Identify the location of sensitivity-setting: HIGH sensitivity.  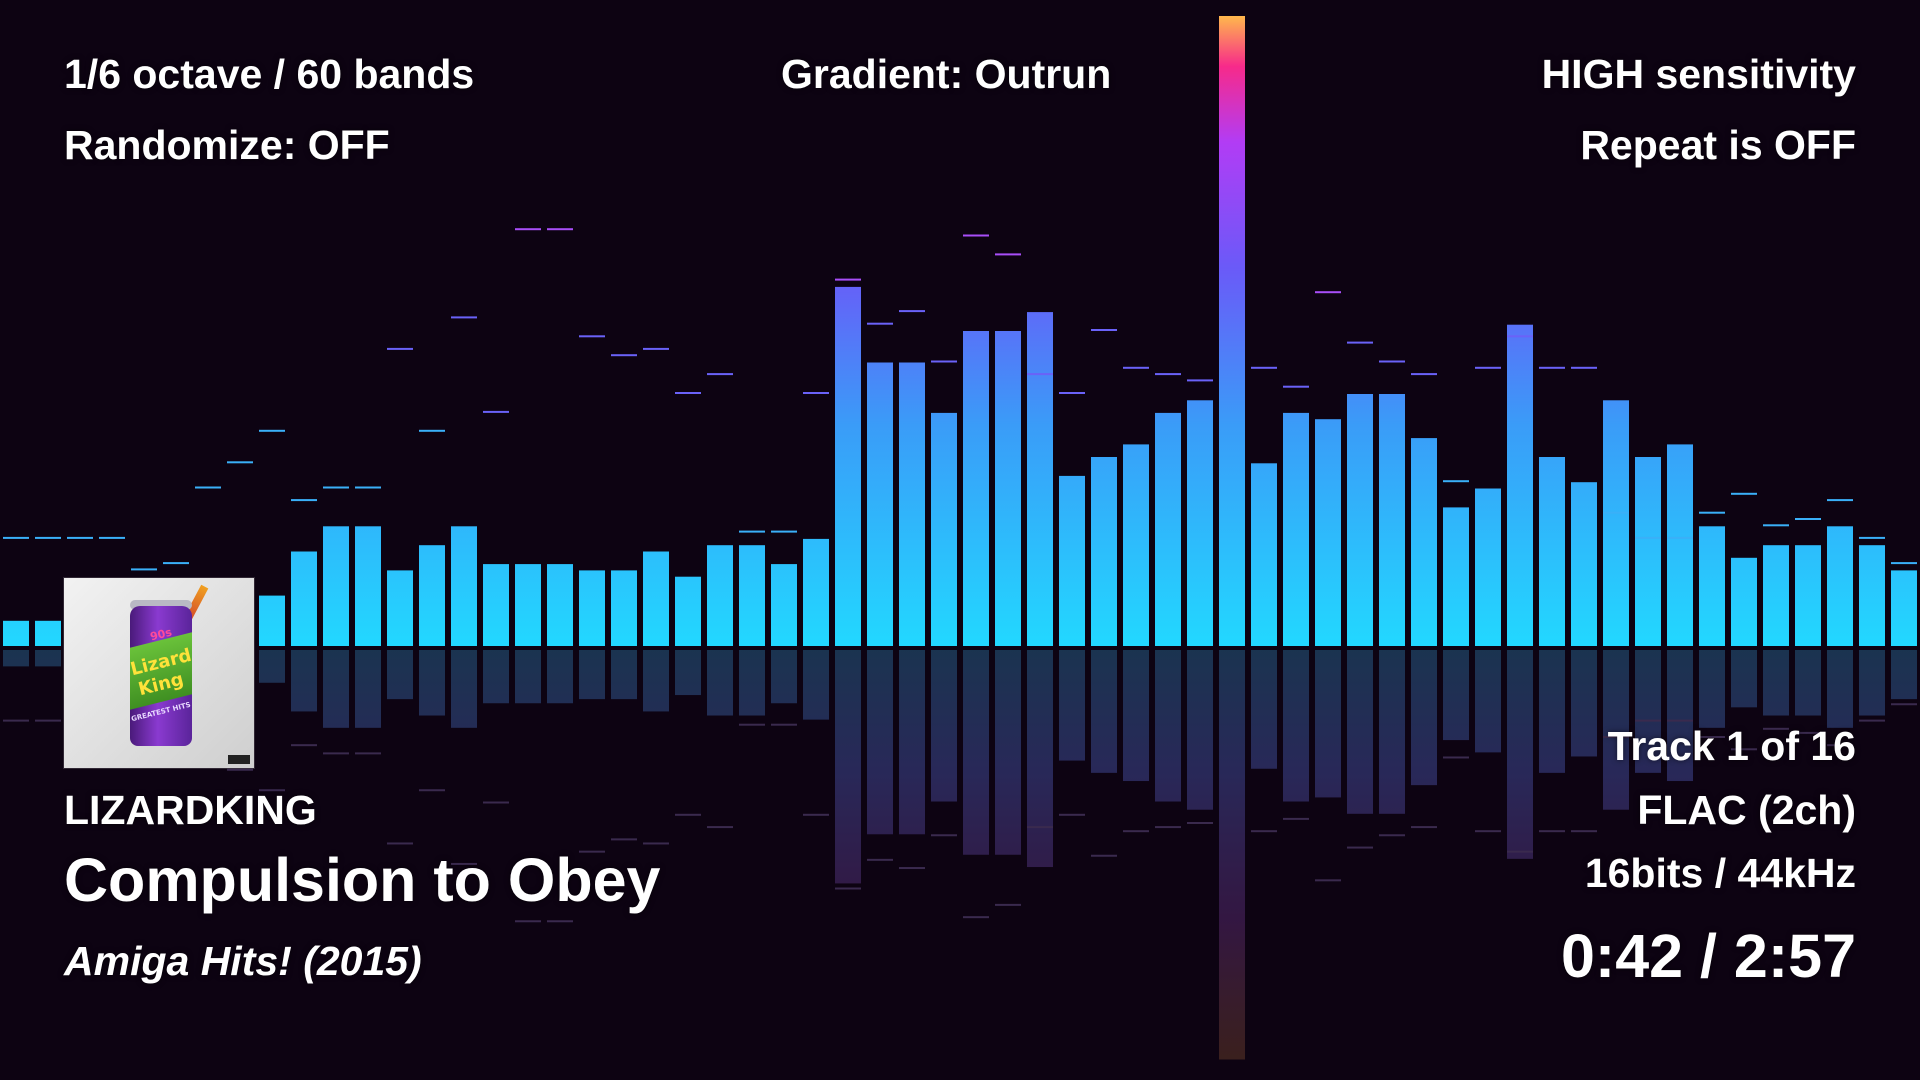
(1698, 74).